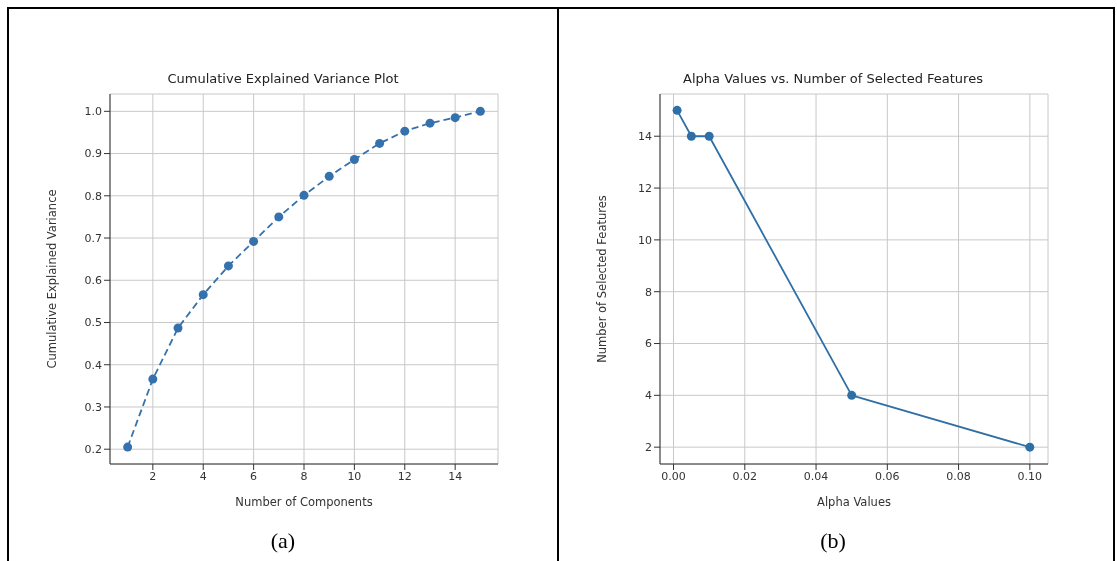  Describe the element at coordinates (816, 476) in the screenshot. I see `x-tick-label: 0.04` at that location.